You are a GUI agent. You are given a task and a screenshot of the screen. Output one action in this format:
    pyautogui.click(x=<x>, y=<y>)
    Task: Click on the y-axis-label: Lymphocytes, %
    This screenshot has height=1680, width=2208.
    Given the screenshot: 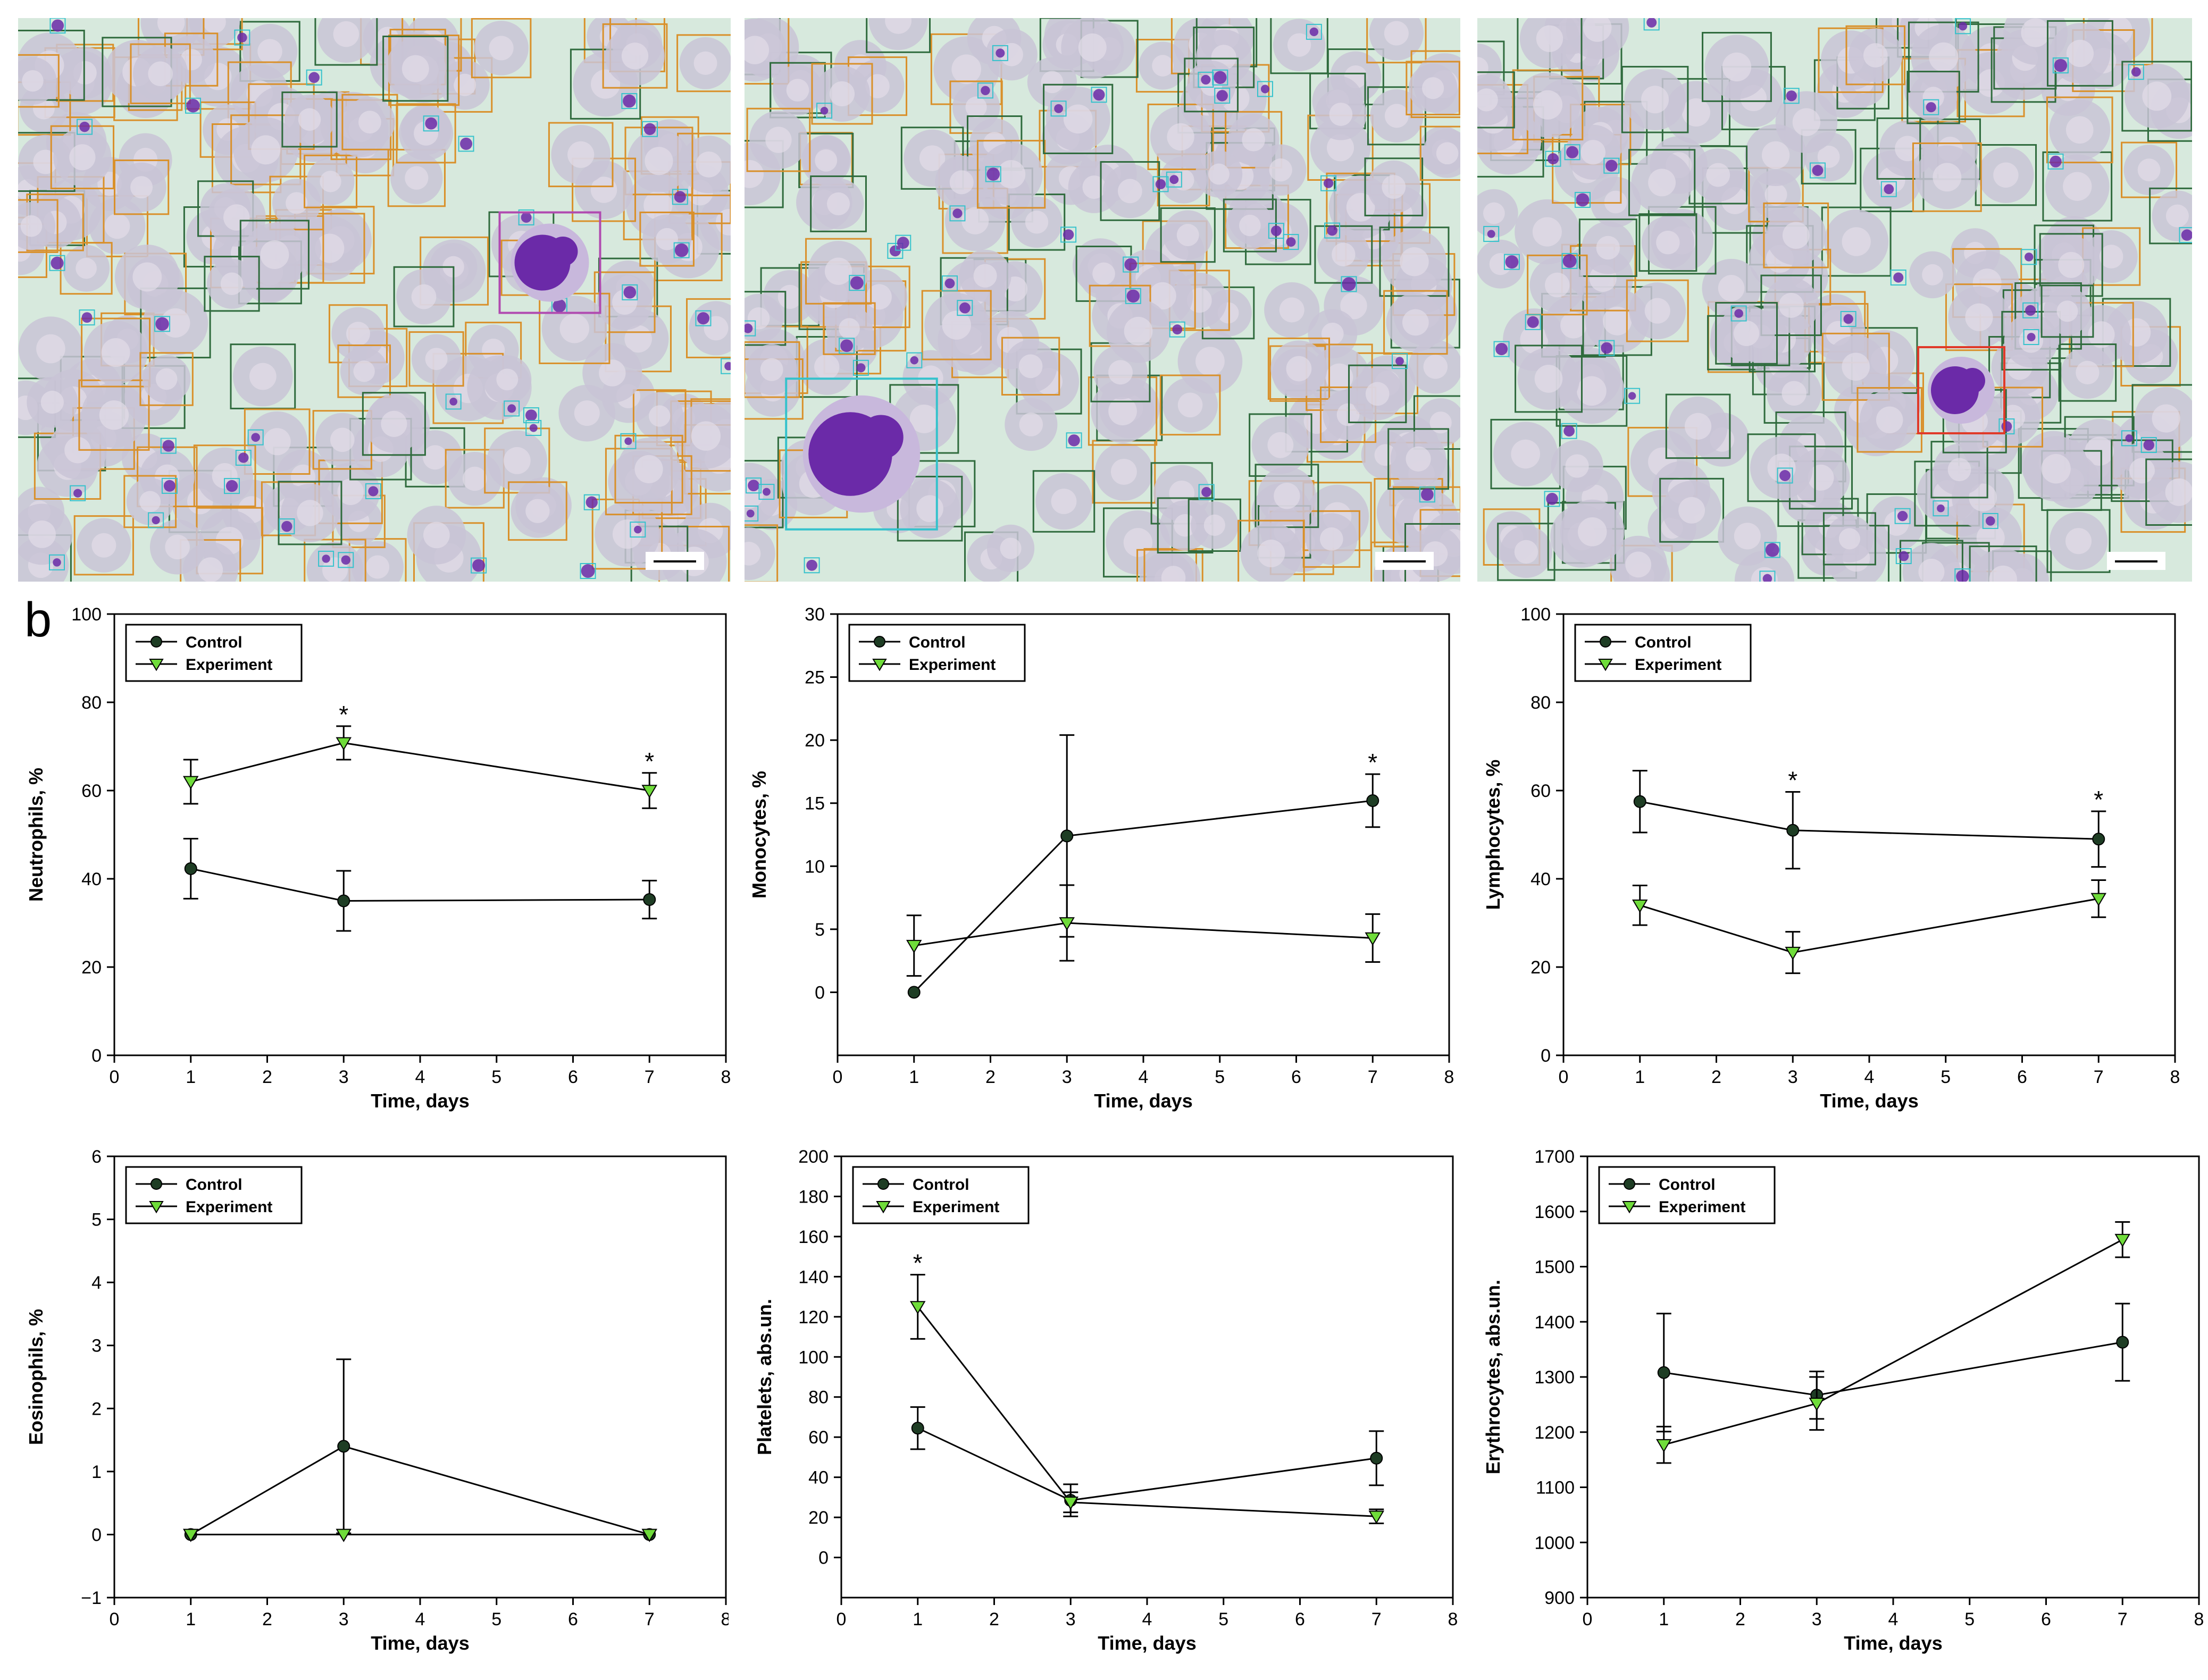 What is the action you would take?
    pyautogui.click(x=1493, y=835)
    